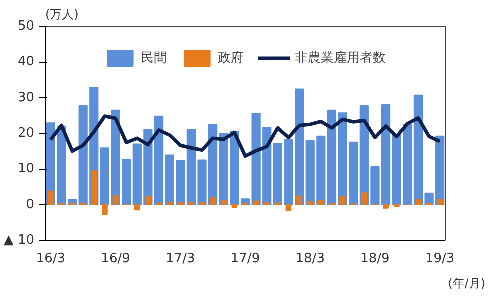  Describe the element at coordinates (467, 283) in the screenshot. I see `x-axis-title: (年/月)` at that location.